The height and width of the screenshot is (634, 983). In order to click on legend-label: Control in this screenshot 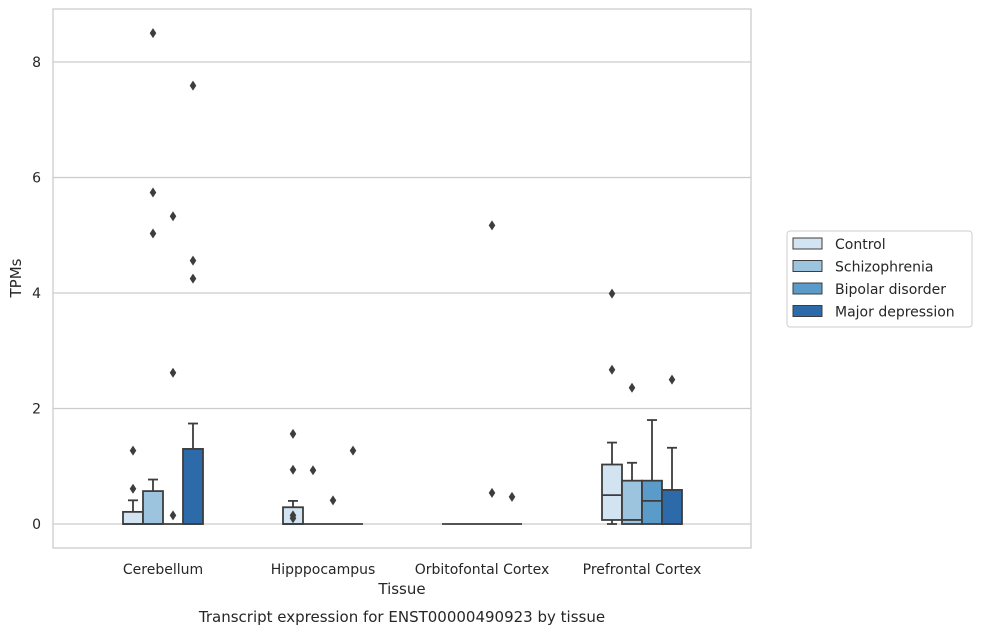, I will do `click(860, 245)`.